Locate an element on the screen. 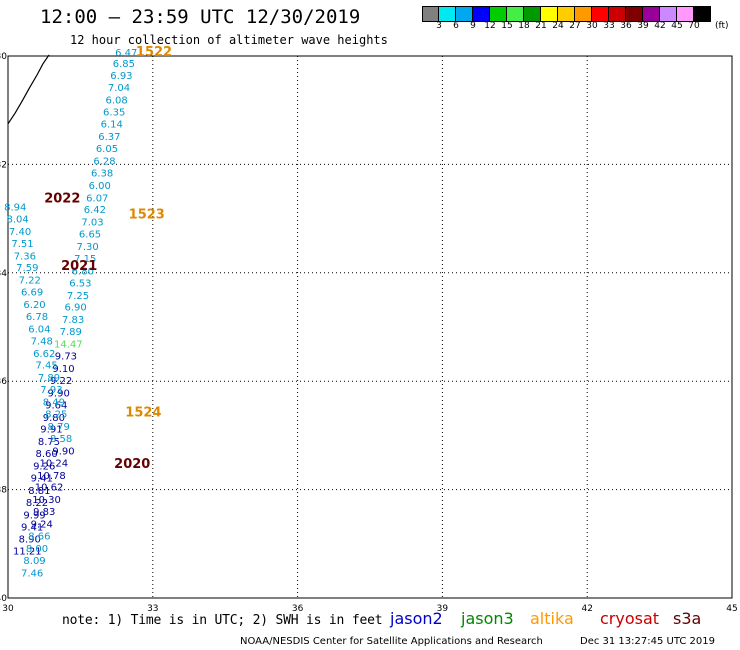  wave-height-label: 8.09 is located at coordinates (34, 561).